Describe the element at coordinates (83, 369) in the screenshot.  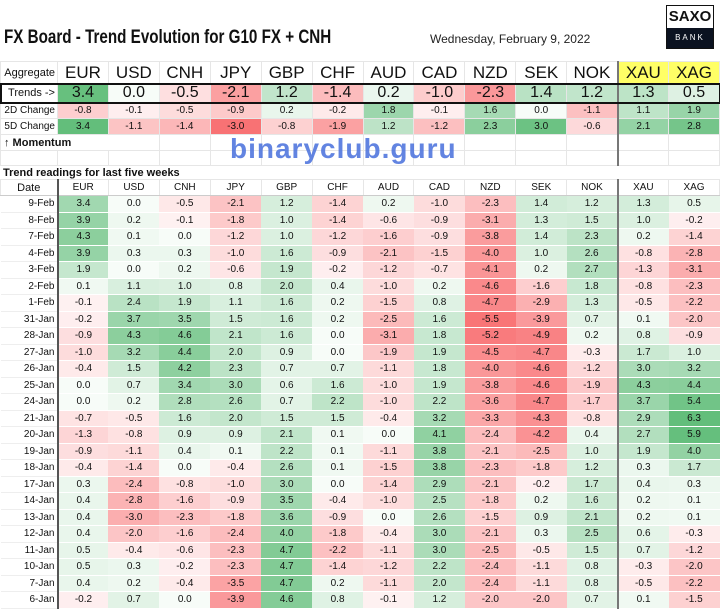
I see `trend-cell-eur: -0.4` at that location.